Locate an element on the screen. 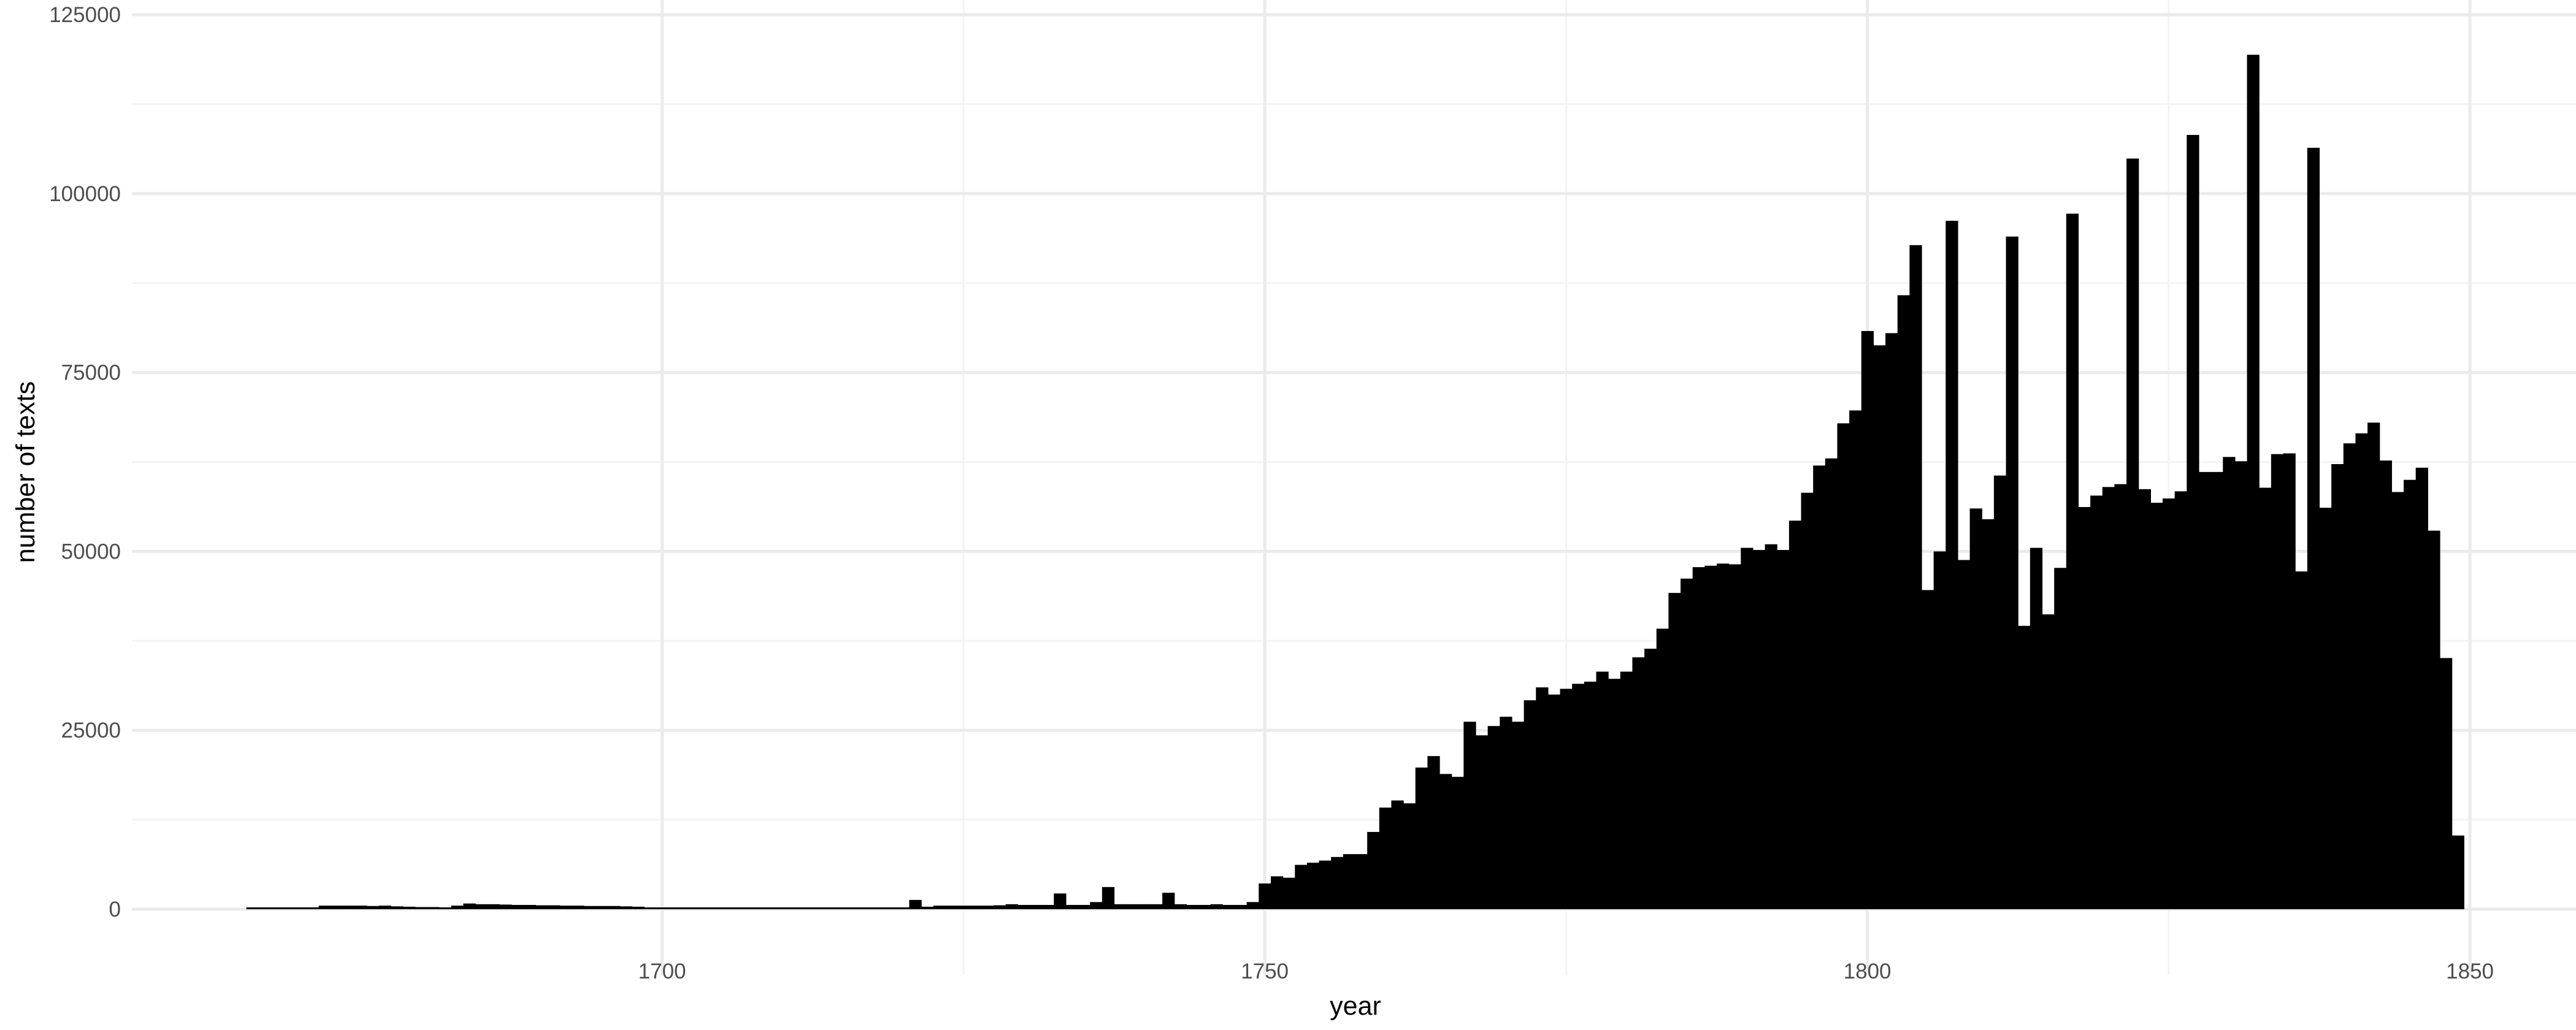 This screenshot has width=2576, height=1030. x-axis-ticks: 1700 1750 1800 1850 is located at coordinates (1566, 971).